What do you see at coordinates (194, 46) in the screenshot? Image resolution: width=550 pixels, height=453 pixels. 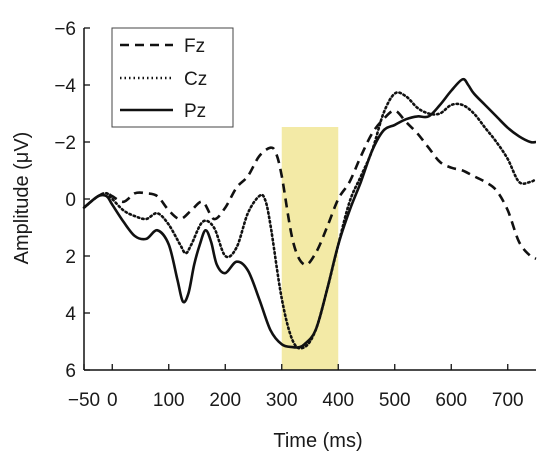 I see `legend-label-fz: Fz` at bounding box center [194, 46].